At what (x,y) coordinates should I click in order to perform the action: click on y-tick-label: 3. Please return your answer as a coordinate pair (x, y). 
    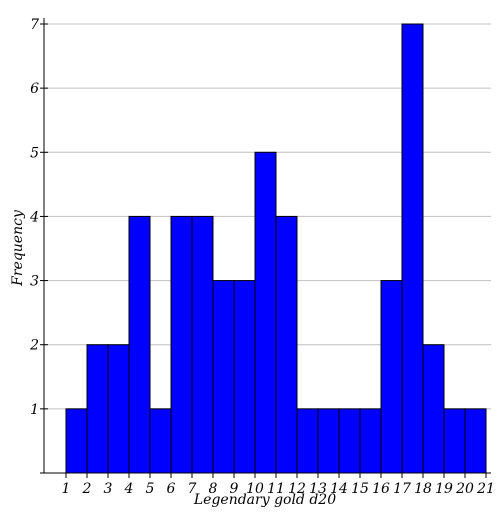
    Looking at the image, I should click on (34, 282).